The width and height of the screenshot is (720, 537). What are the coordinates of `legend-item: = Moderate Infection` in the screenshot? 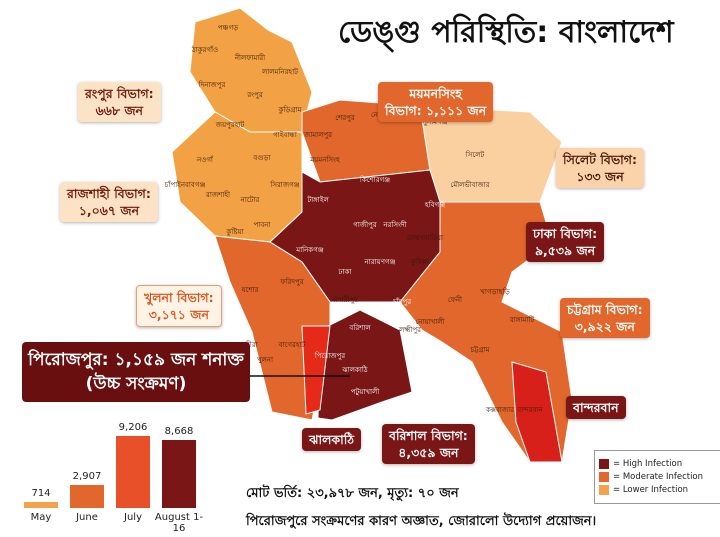 It's located at (658, 477).